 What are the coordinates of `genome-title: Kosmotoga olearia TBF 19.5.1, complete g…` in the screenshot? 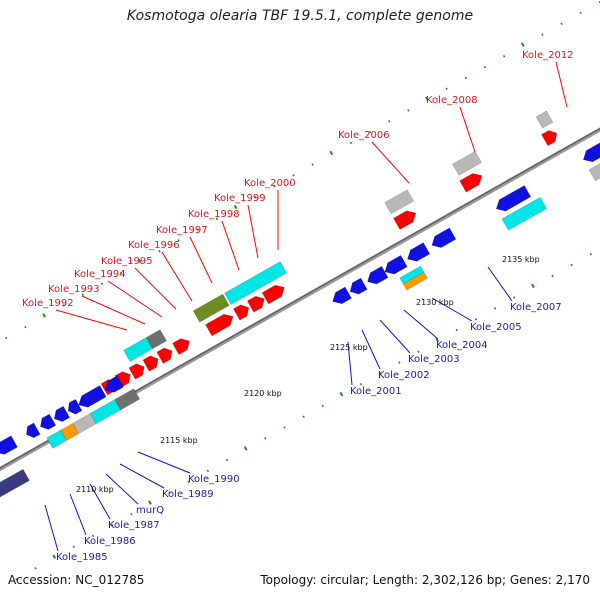 It's located at (300, 16).